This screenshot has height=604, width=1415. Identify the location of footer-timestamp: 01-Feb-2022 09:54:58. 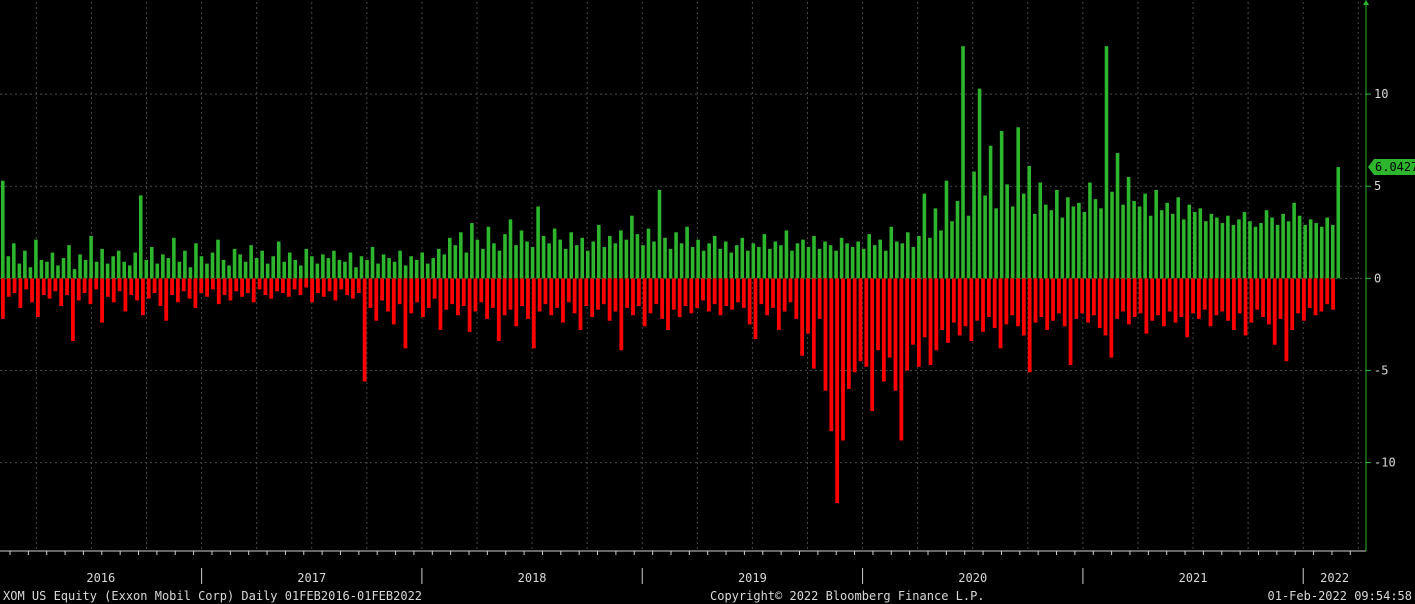
(1340, 596).